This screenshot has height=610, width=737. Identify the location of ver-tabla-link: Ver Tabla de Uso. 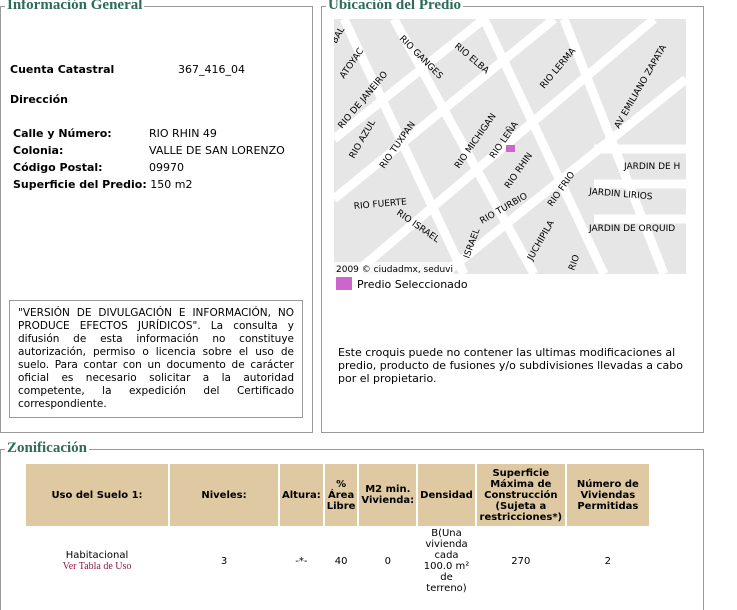
(97, 566).